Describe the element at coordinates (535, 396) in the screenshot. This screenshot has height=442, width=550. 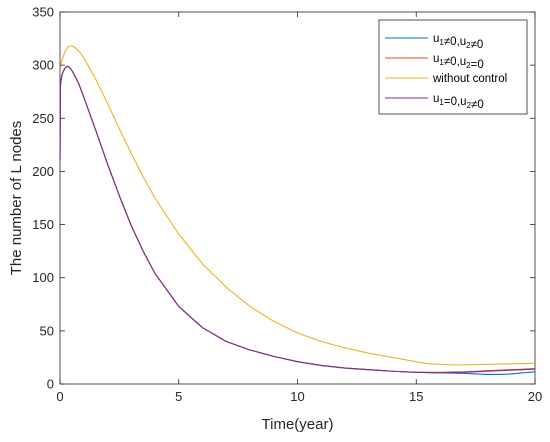
I see `x-tick-label-4: 20` at that location.